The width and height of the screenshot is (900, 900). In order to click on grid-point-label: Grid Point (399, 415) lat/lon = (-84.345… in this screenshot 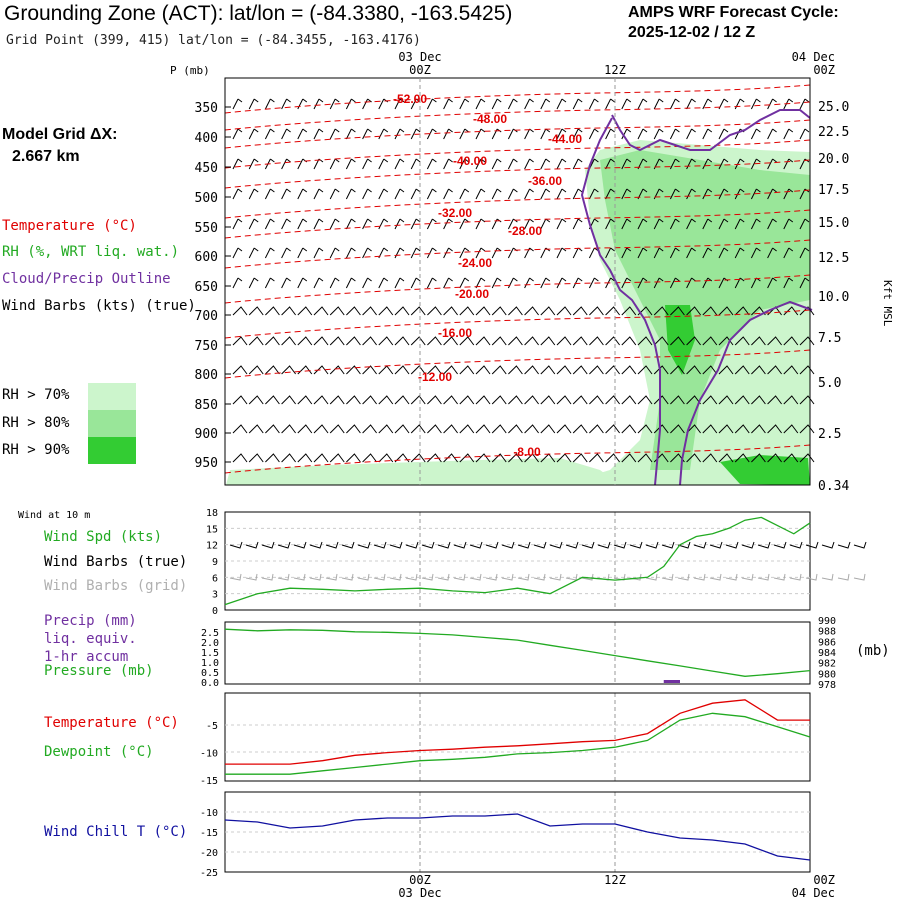, I will do `click(213, 40)`.